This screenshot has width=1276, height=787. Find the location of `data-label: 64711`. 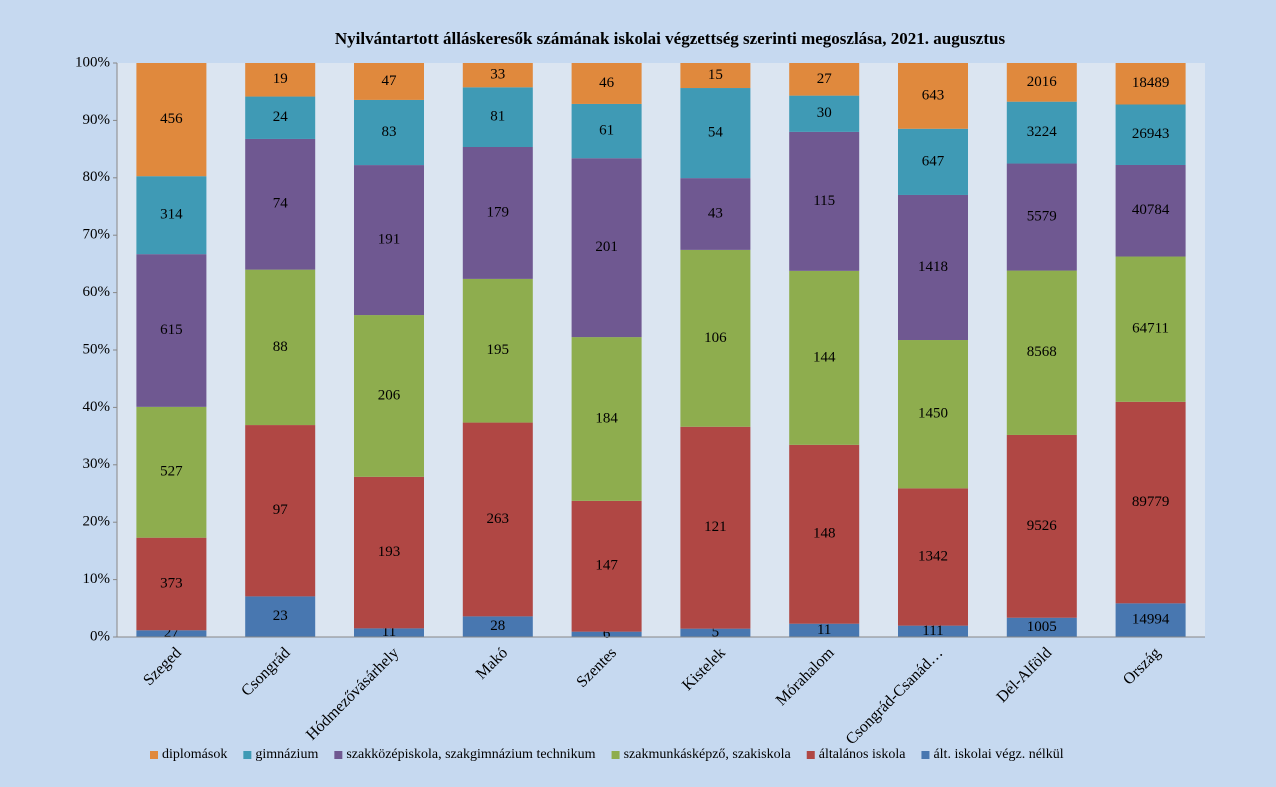

data-label: 64711 is located at coordinates (1150, 329).